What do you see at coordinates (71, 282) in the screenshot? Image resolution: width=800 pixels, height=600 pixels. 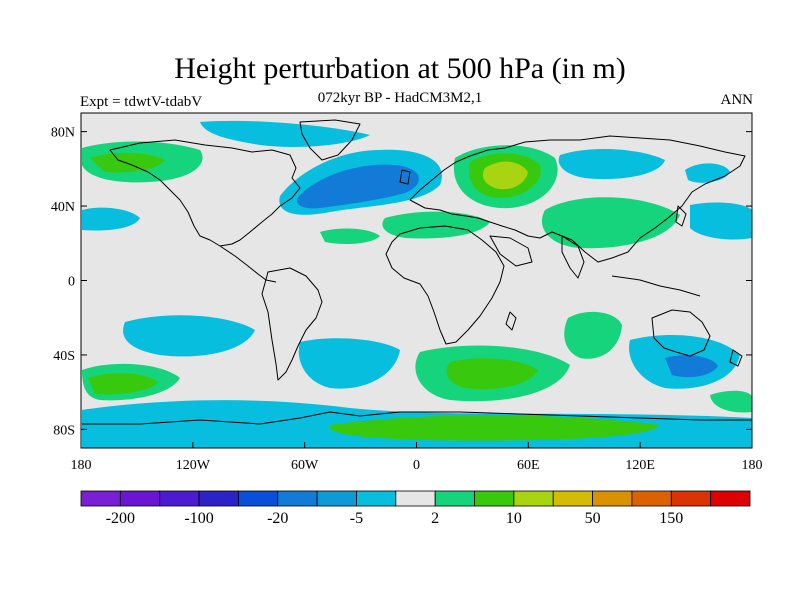 I see `lat-tick-label: 0` at bounding box center [71, 282].